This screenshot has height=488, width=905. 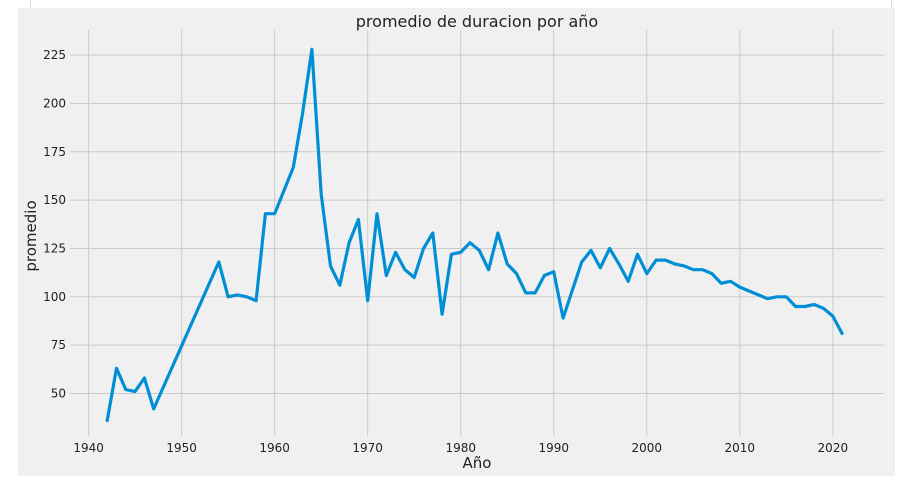 What do you see at coordinates (54, 103) in the screenshot?
I see `y-tick-label: 200` at bounding box center [54, 103].